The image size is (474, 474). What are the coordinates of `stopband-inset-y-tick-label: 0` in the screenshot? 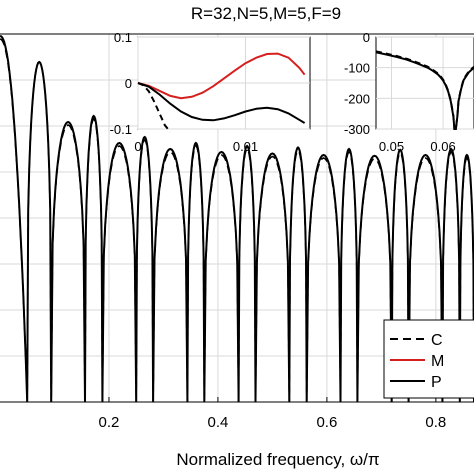 It's located at (366, 37).